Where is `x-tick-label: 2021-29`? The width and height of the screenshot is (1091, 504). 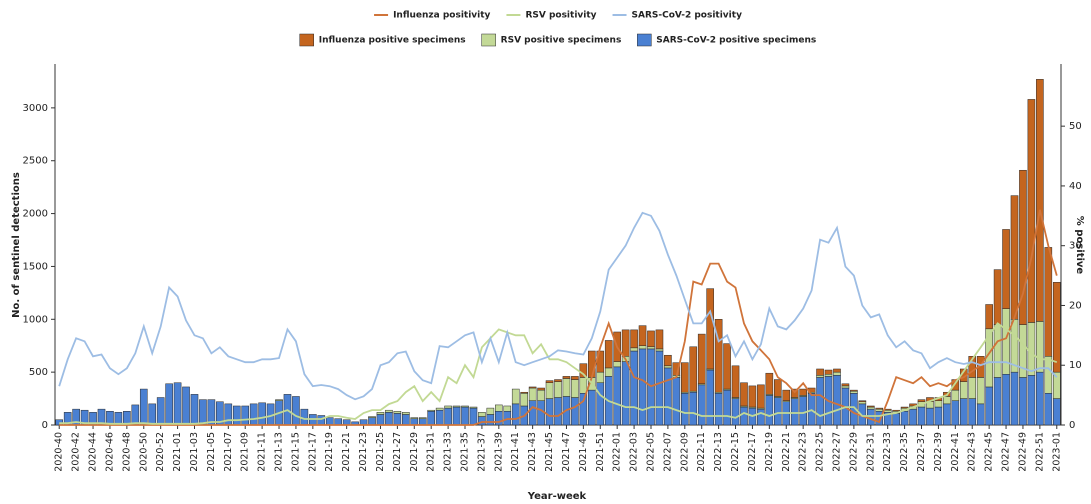 x-tick-label: 2021-29 is located at coordinates (414, 452).